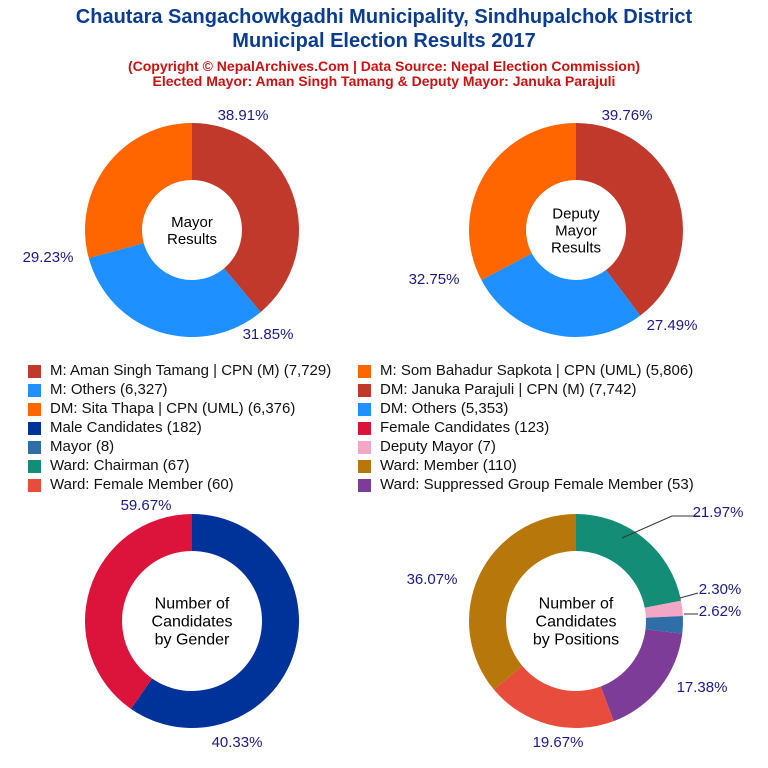 The height and width of the screenshot is (768, 768). Describe the element at coordinates (384, 41) in the screenshot. I see `chart-title-line2: Municipal Election Results 2017` at that location.